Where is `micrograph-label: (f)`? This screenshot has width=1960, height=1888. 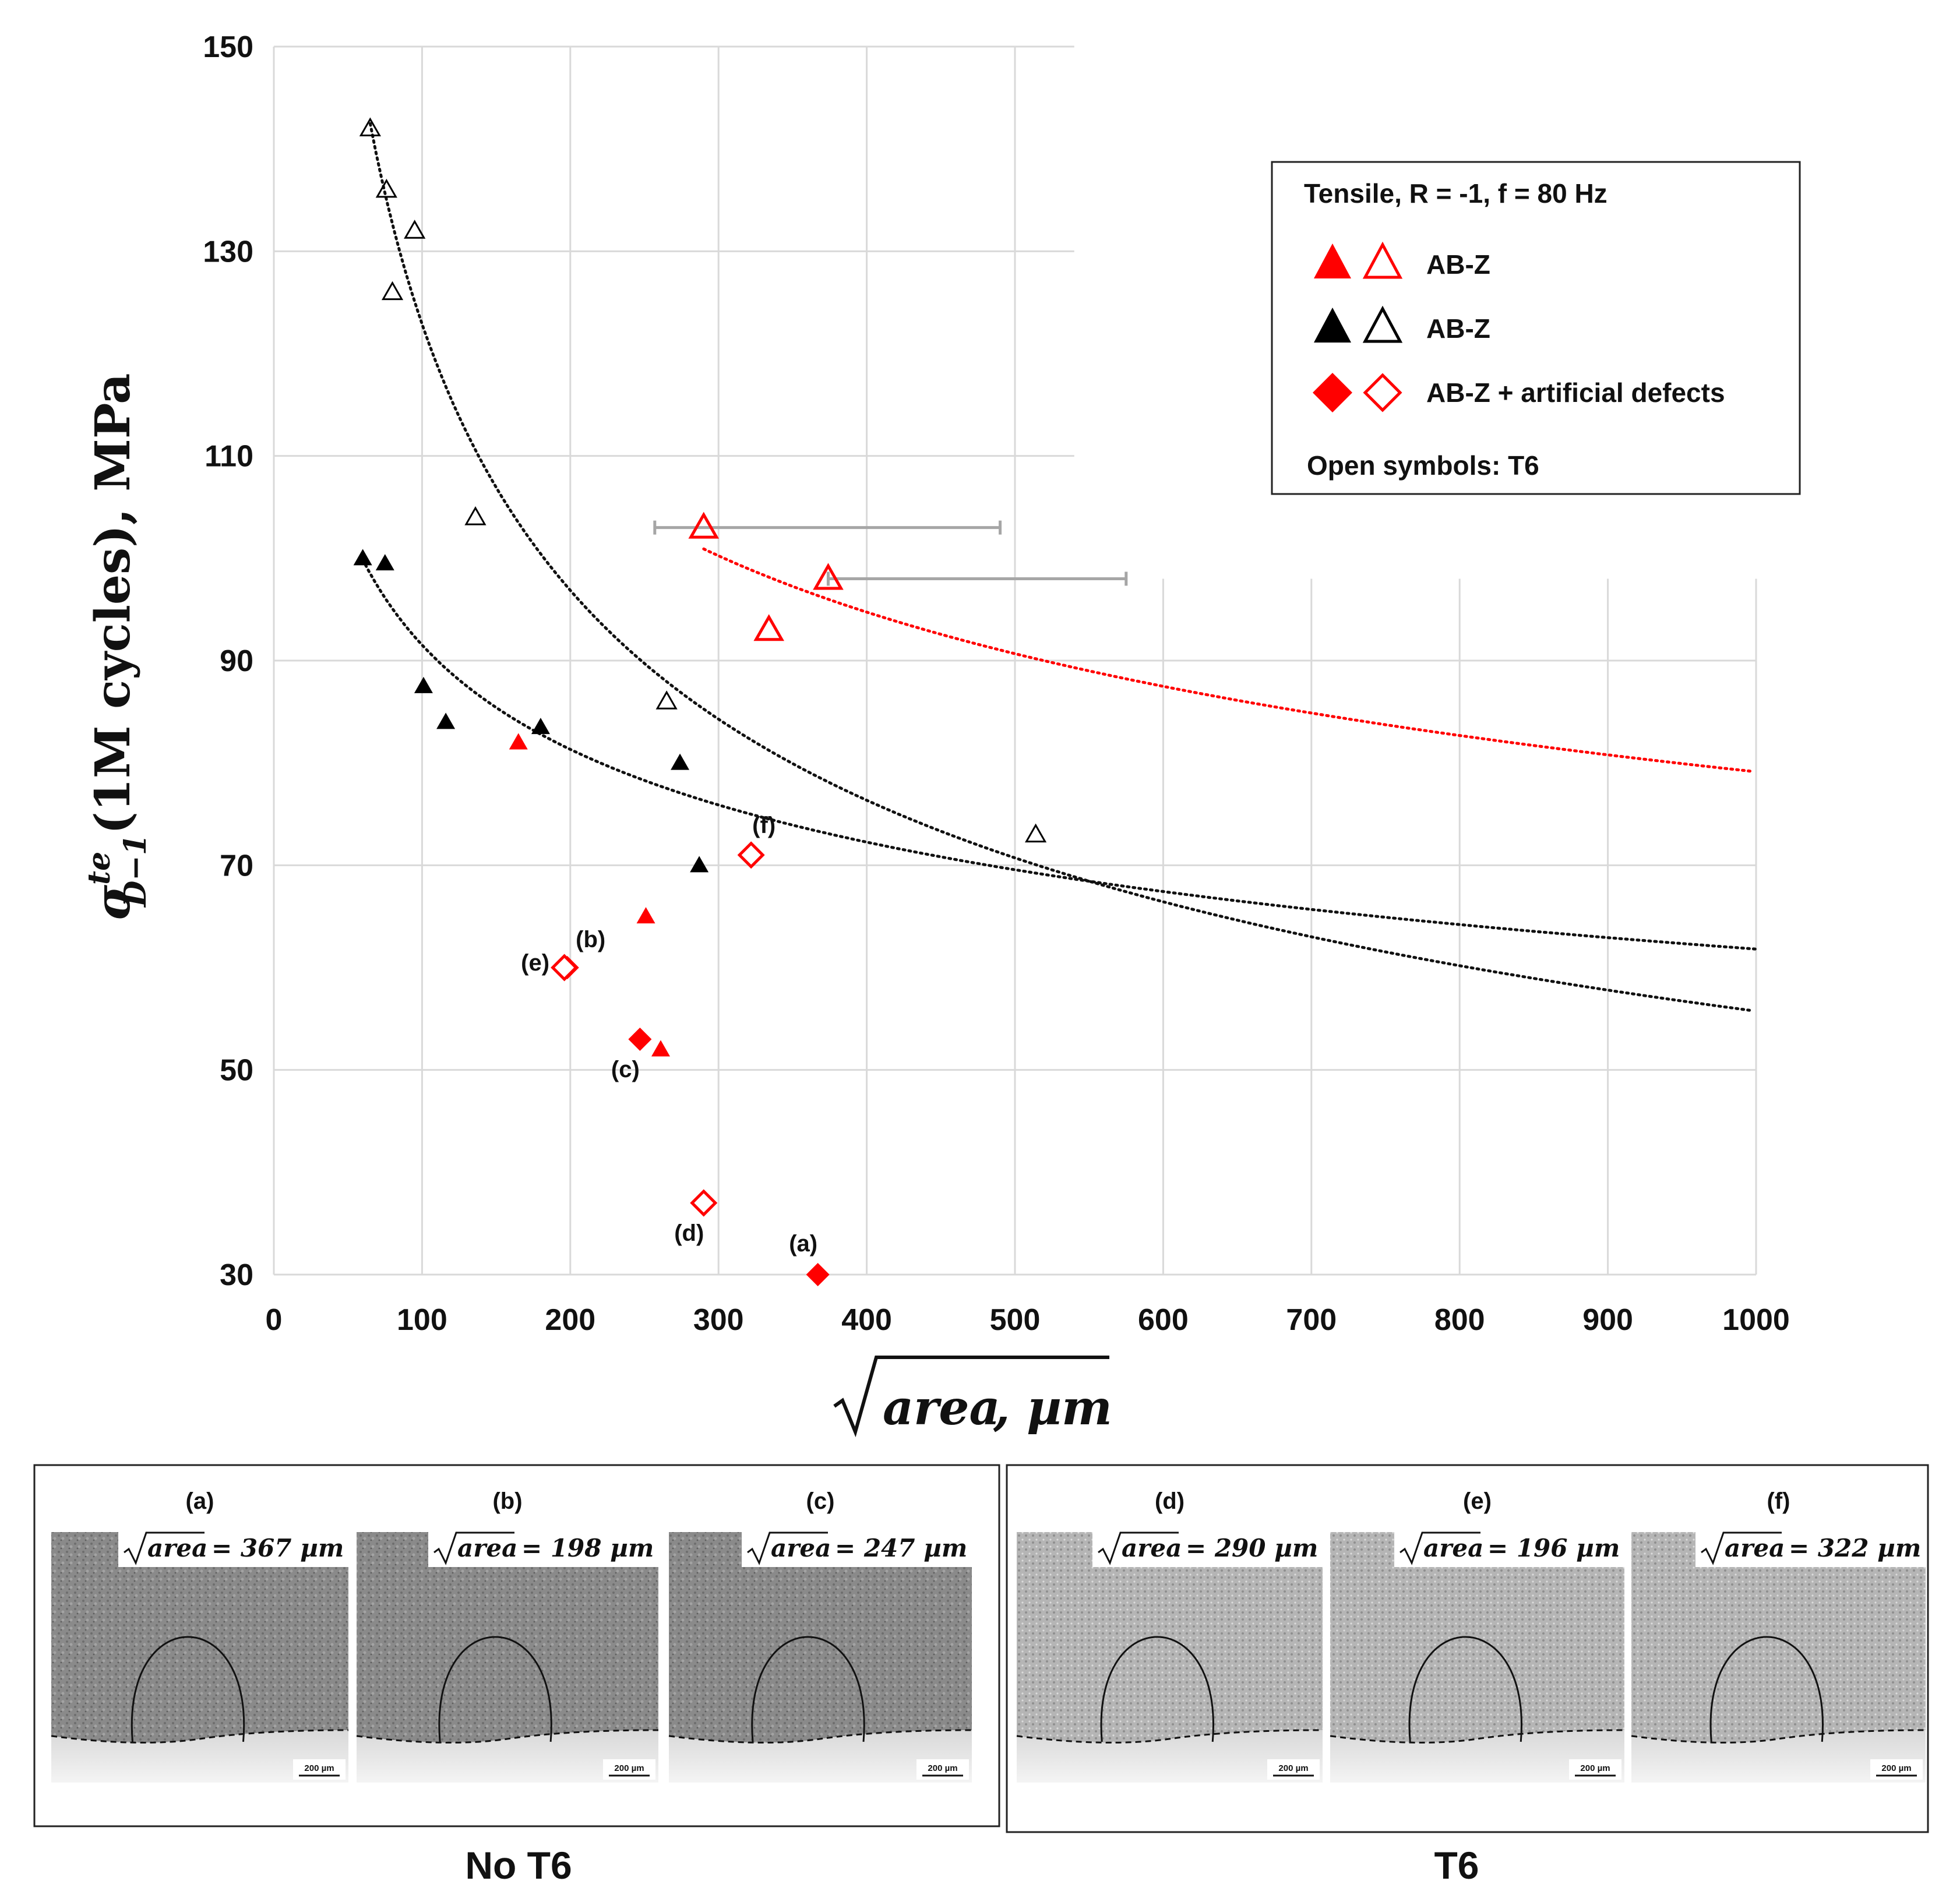 micrograph-label: (f) is located at coordinates (1778, 1501).